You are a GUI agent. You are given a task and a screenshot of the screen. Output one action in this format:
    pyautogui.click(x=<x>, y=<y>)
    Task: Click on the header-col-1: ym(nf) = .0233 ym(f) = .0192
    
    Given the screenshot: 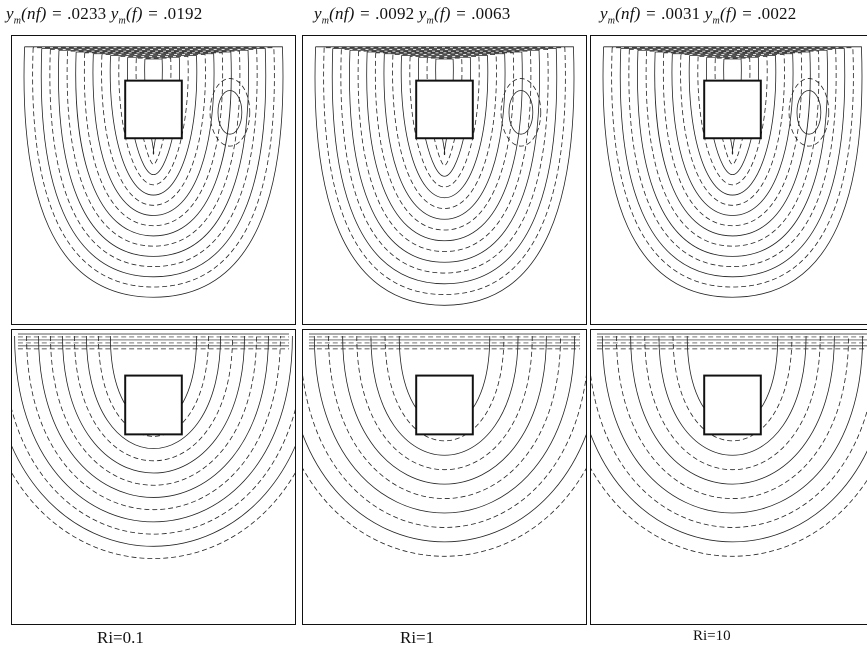 What is the action you would take?
    pyautogui.click(x=104, y=15)
    